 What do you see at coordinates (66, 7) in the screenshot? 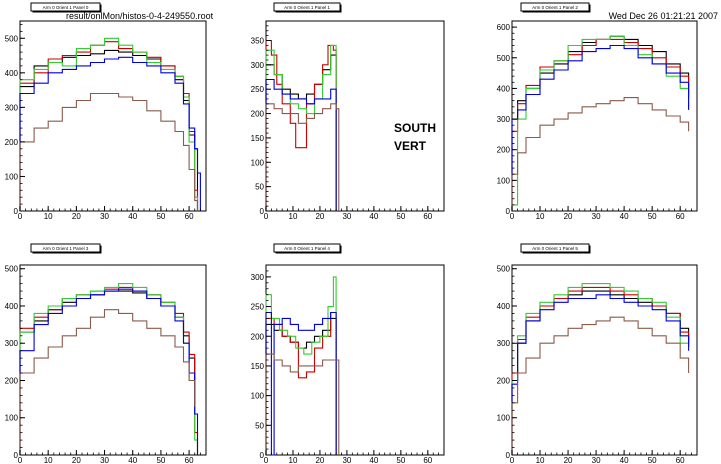
I see `panel-title: Arm 0 Orient 1 Panel 0` at bounding box center [66, 7].